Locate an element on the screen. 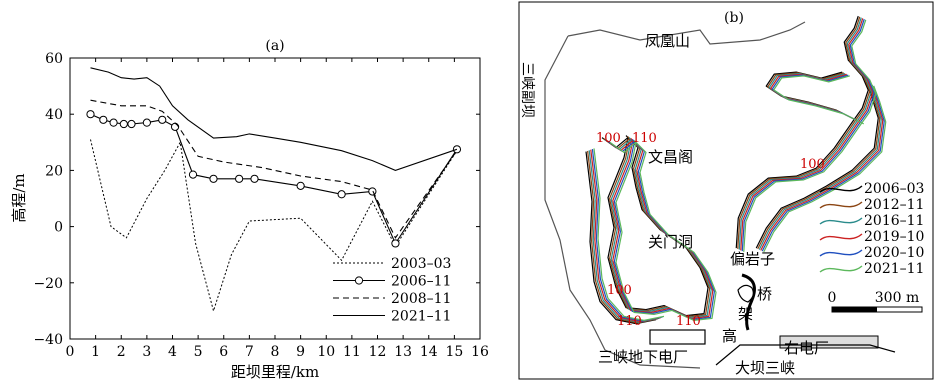 The width and height of the screenshot is (935, 385). label-pianyanzi: 偏岩子 is located at coordinates (752, 259).